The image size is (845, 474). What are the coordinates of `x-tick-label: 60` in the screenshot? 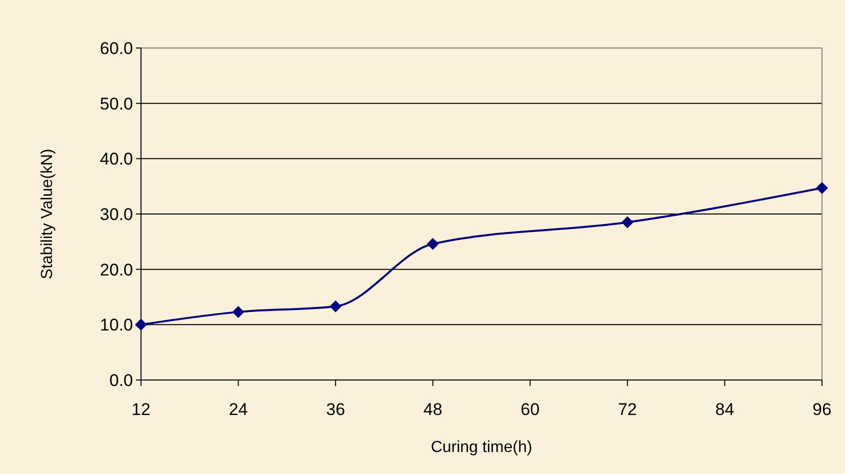 It's located at (530, 409).